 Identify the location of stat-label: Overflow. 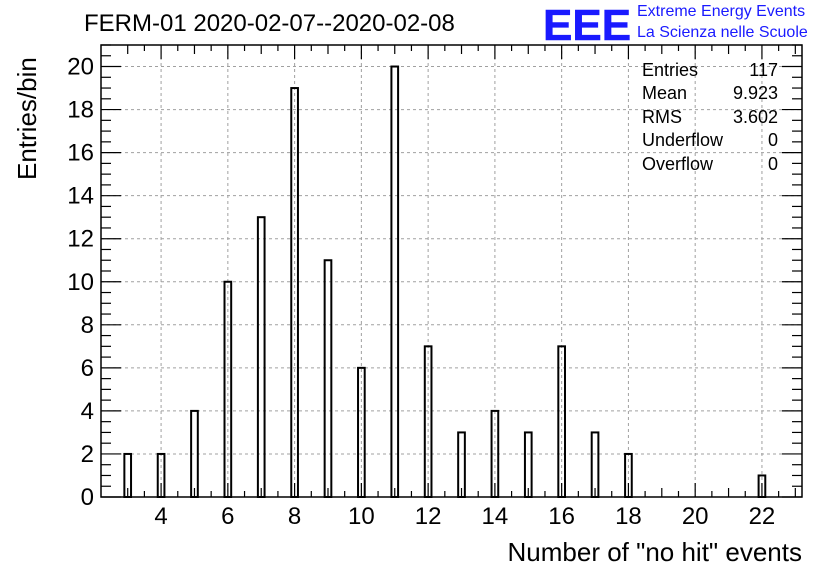
(678, 163).